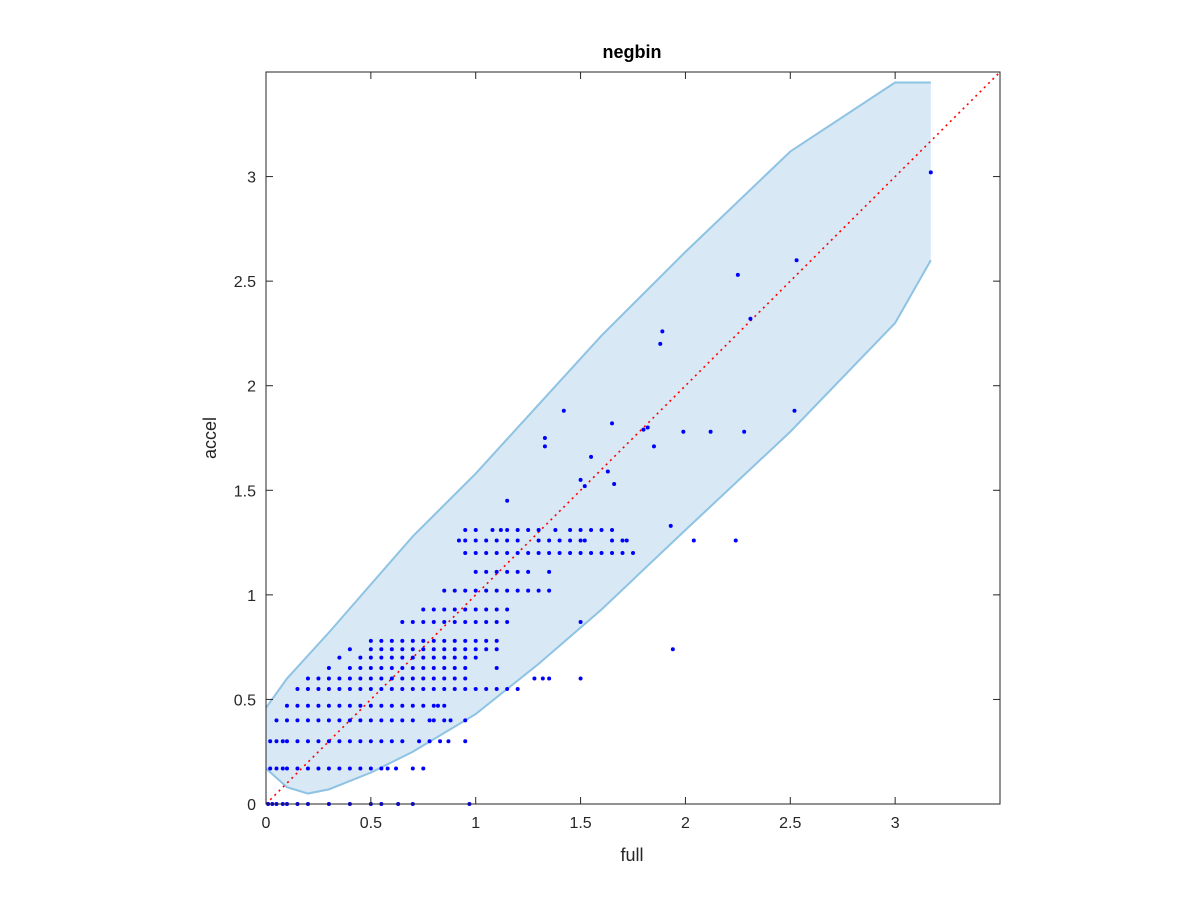 This screenshot has width=1200, height=900. I want to click on y-tick-label: 0, so click(251, 805).